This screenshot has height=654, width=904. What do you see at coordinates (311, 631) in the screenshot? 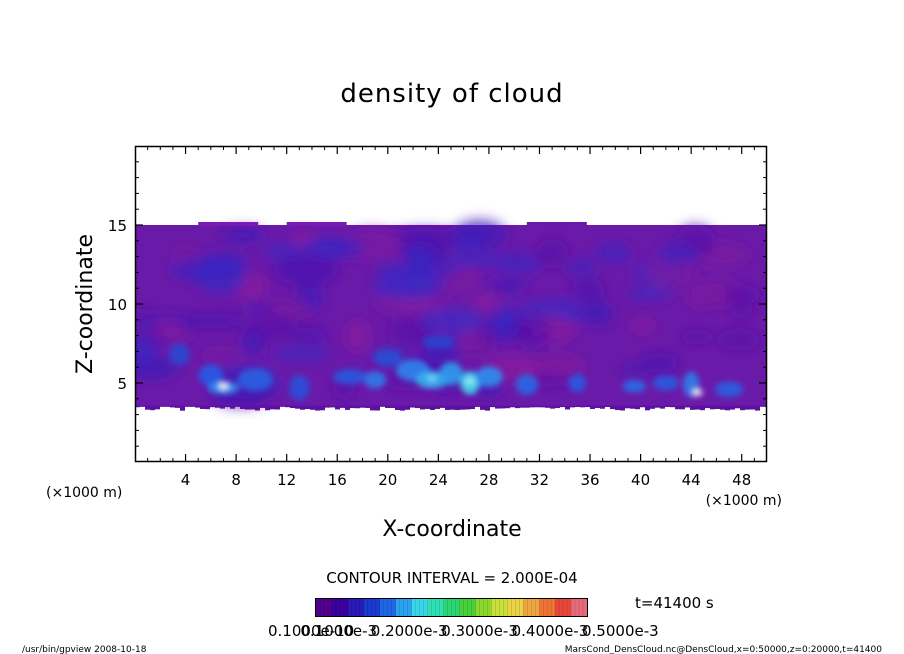
I see `colorbar-tick-label: 0.1000e-10` at bounding box center [311, 631].